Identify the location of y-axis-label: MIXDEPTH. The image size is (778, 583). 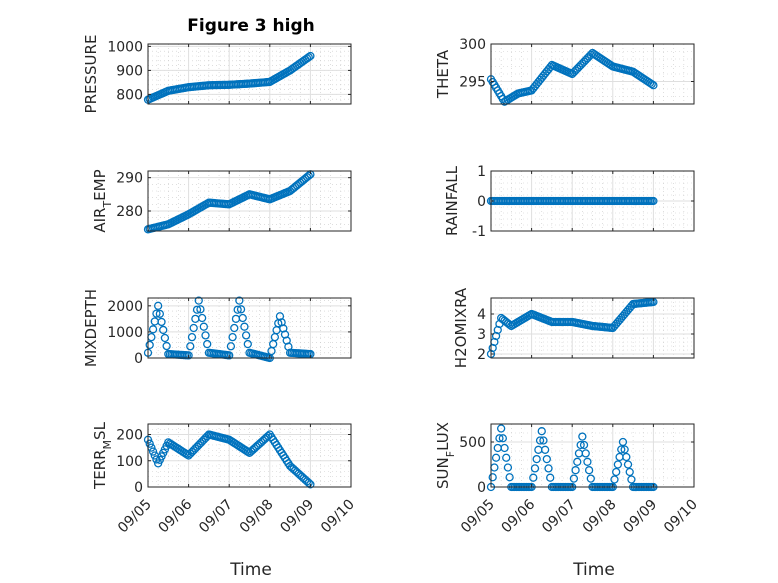
(91, 328).